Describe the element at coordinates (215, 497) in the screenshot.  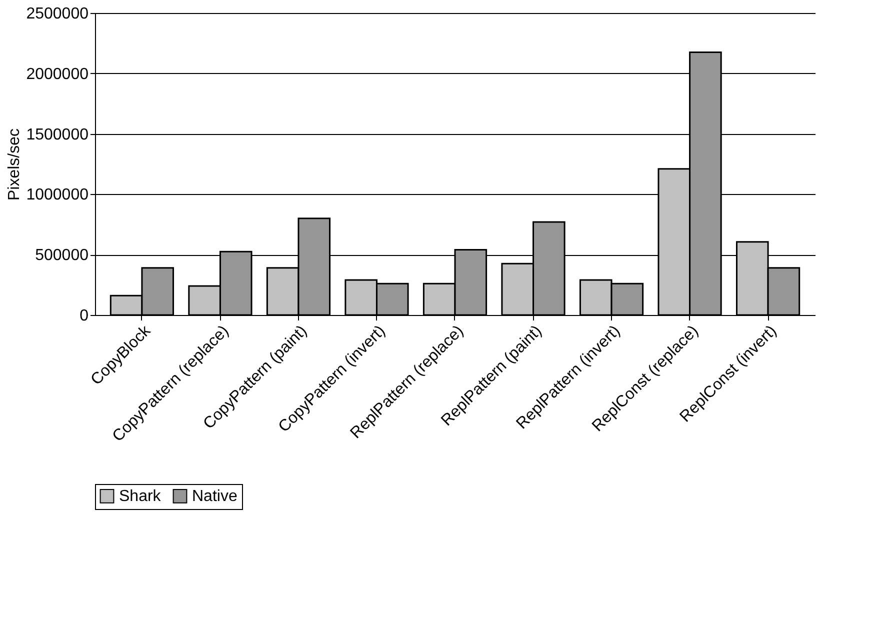
I see `legend-label: Native` at that location.